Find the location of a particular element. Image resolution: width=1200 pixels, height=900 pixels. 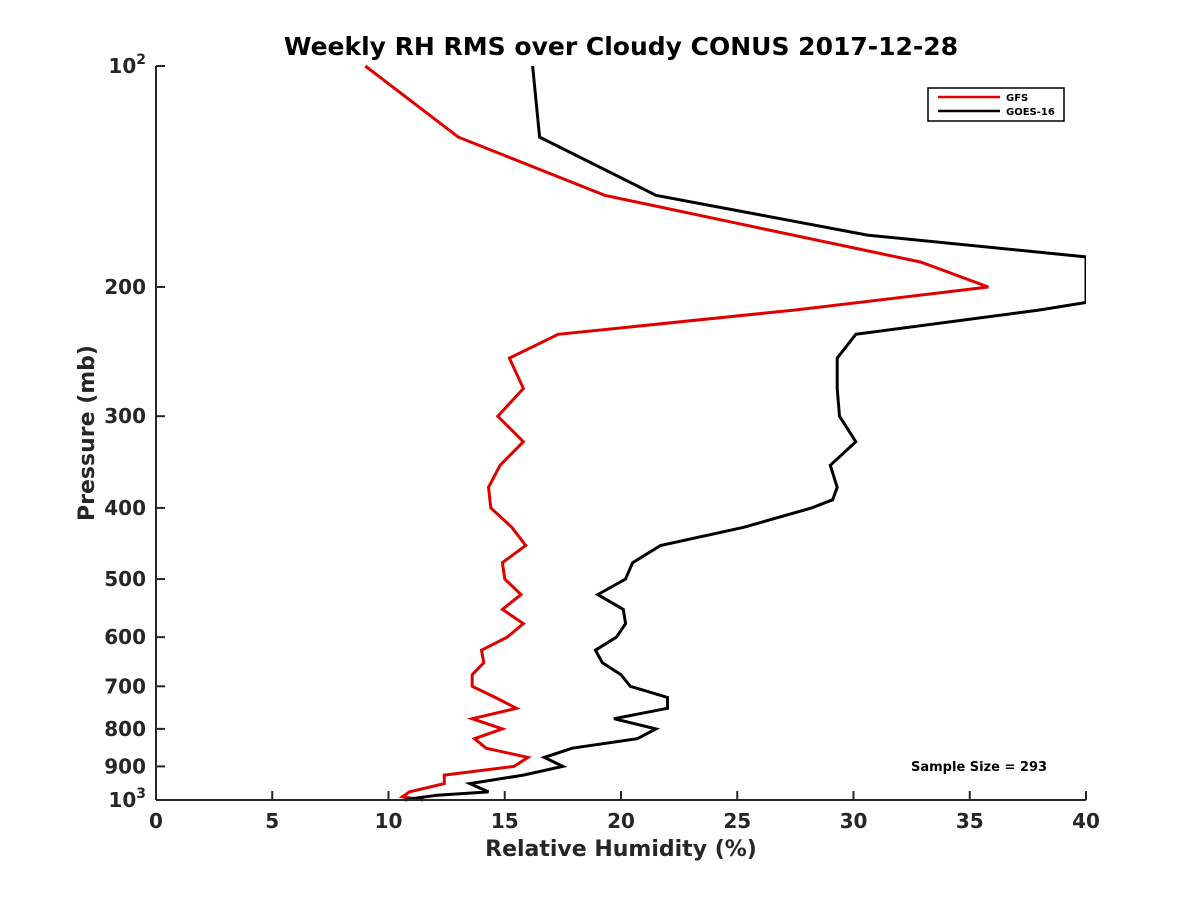

y-tick-label: 800 is located at coordinates (125, 729).